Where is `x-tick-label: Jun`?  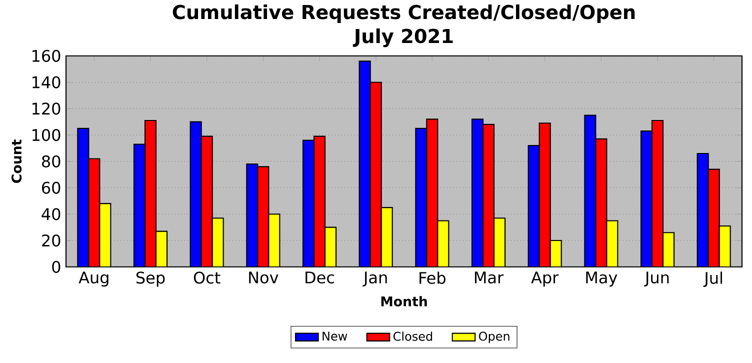
x-tick-label: Jun is located at coordinates (656, 279).